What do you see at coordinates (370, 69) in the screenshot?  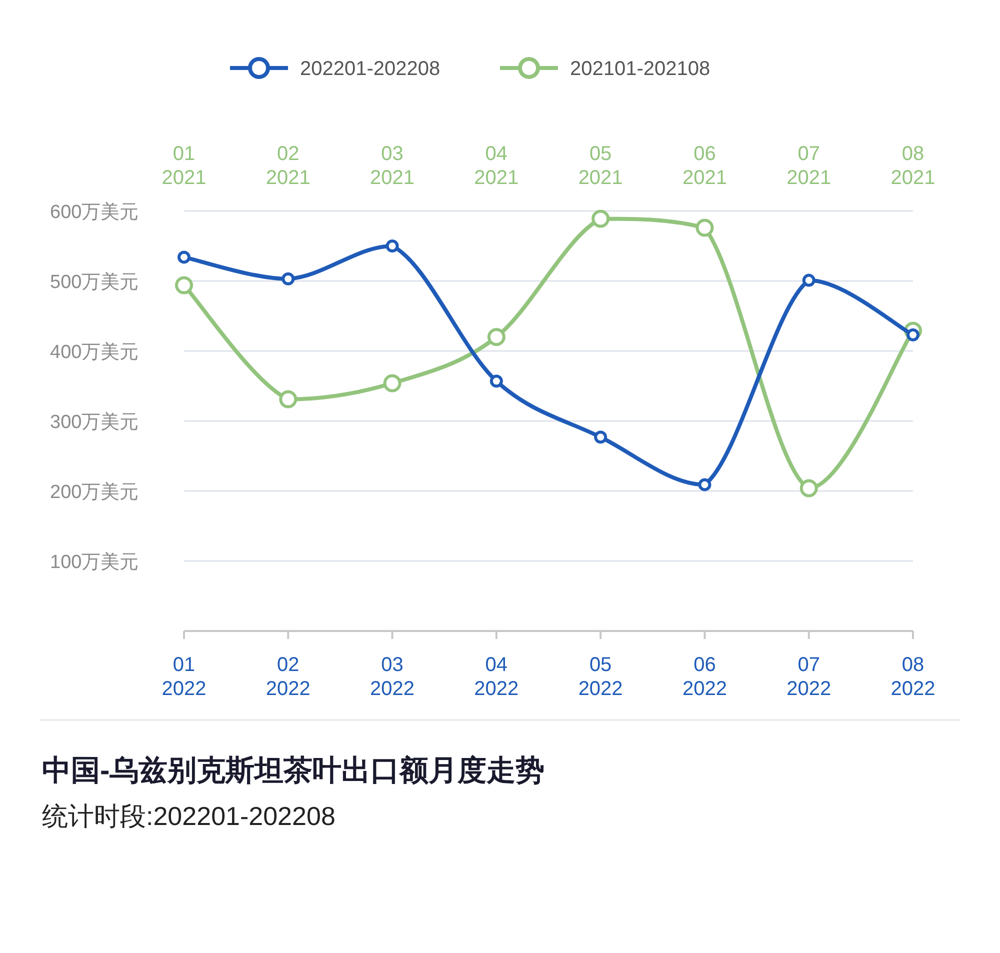 I see `legend-label: 202201-202208` at bounding box center [370, 69].